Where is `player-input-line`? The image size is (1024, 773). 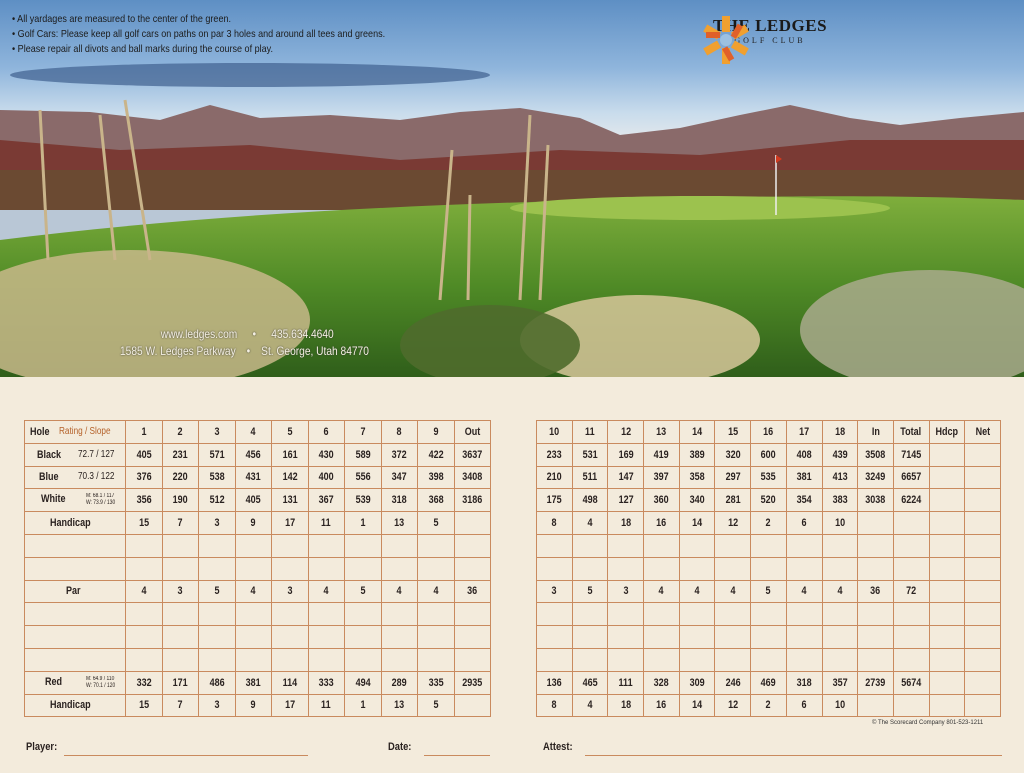 player-input-line is located at coordinates (186, 755).